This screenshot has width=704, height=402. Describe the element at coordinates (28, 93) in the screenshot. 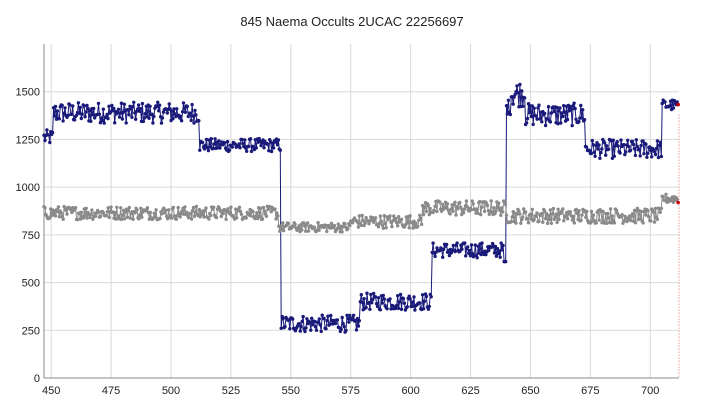

I see `y-tick-label: 1500` at that location.